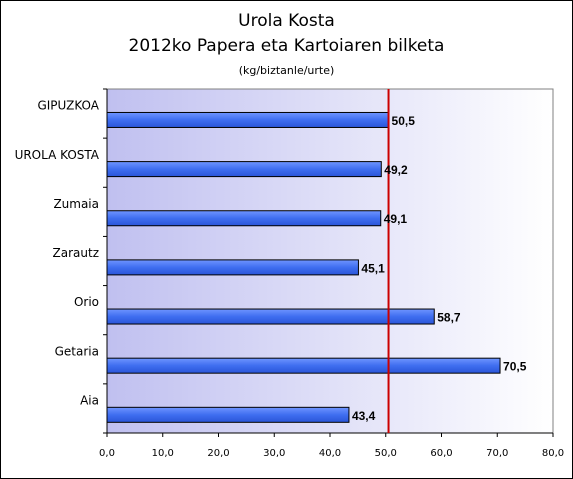 This screenshot has height=479, width=573. I want to click on category-label: Getaria, so click(77, 351).